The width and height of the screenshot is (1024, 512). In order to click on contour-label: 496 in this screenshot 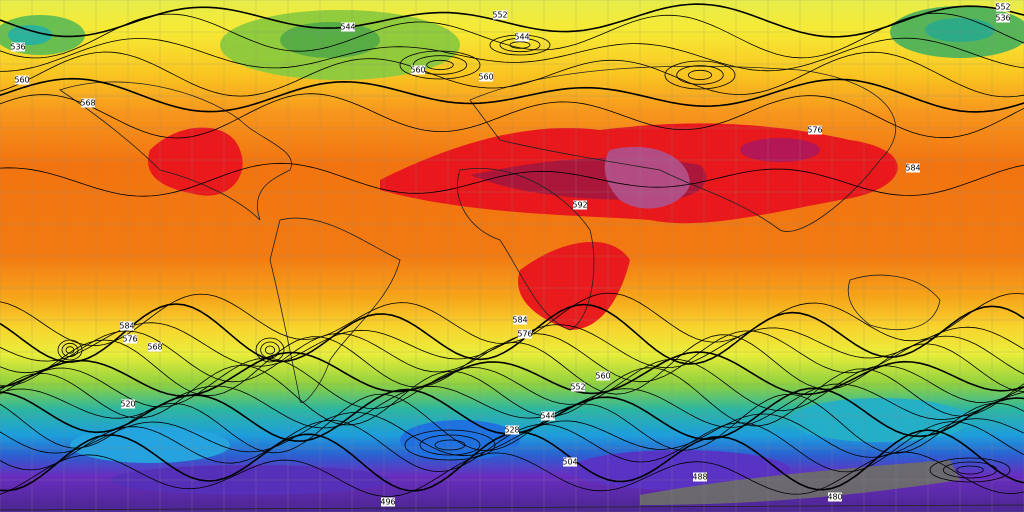, I will do `click(387, 502)`.